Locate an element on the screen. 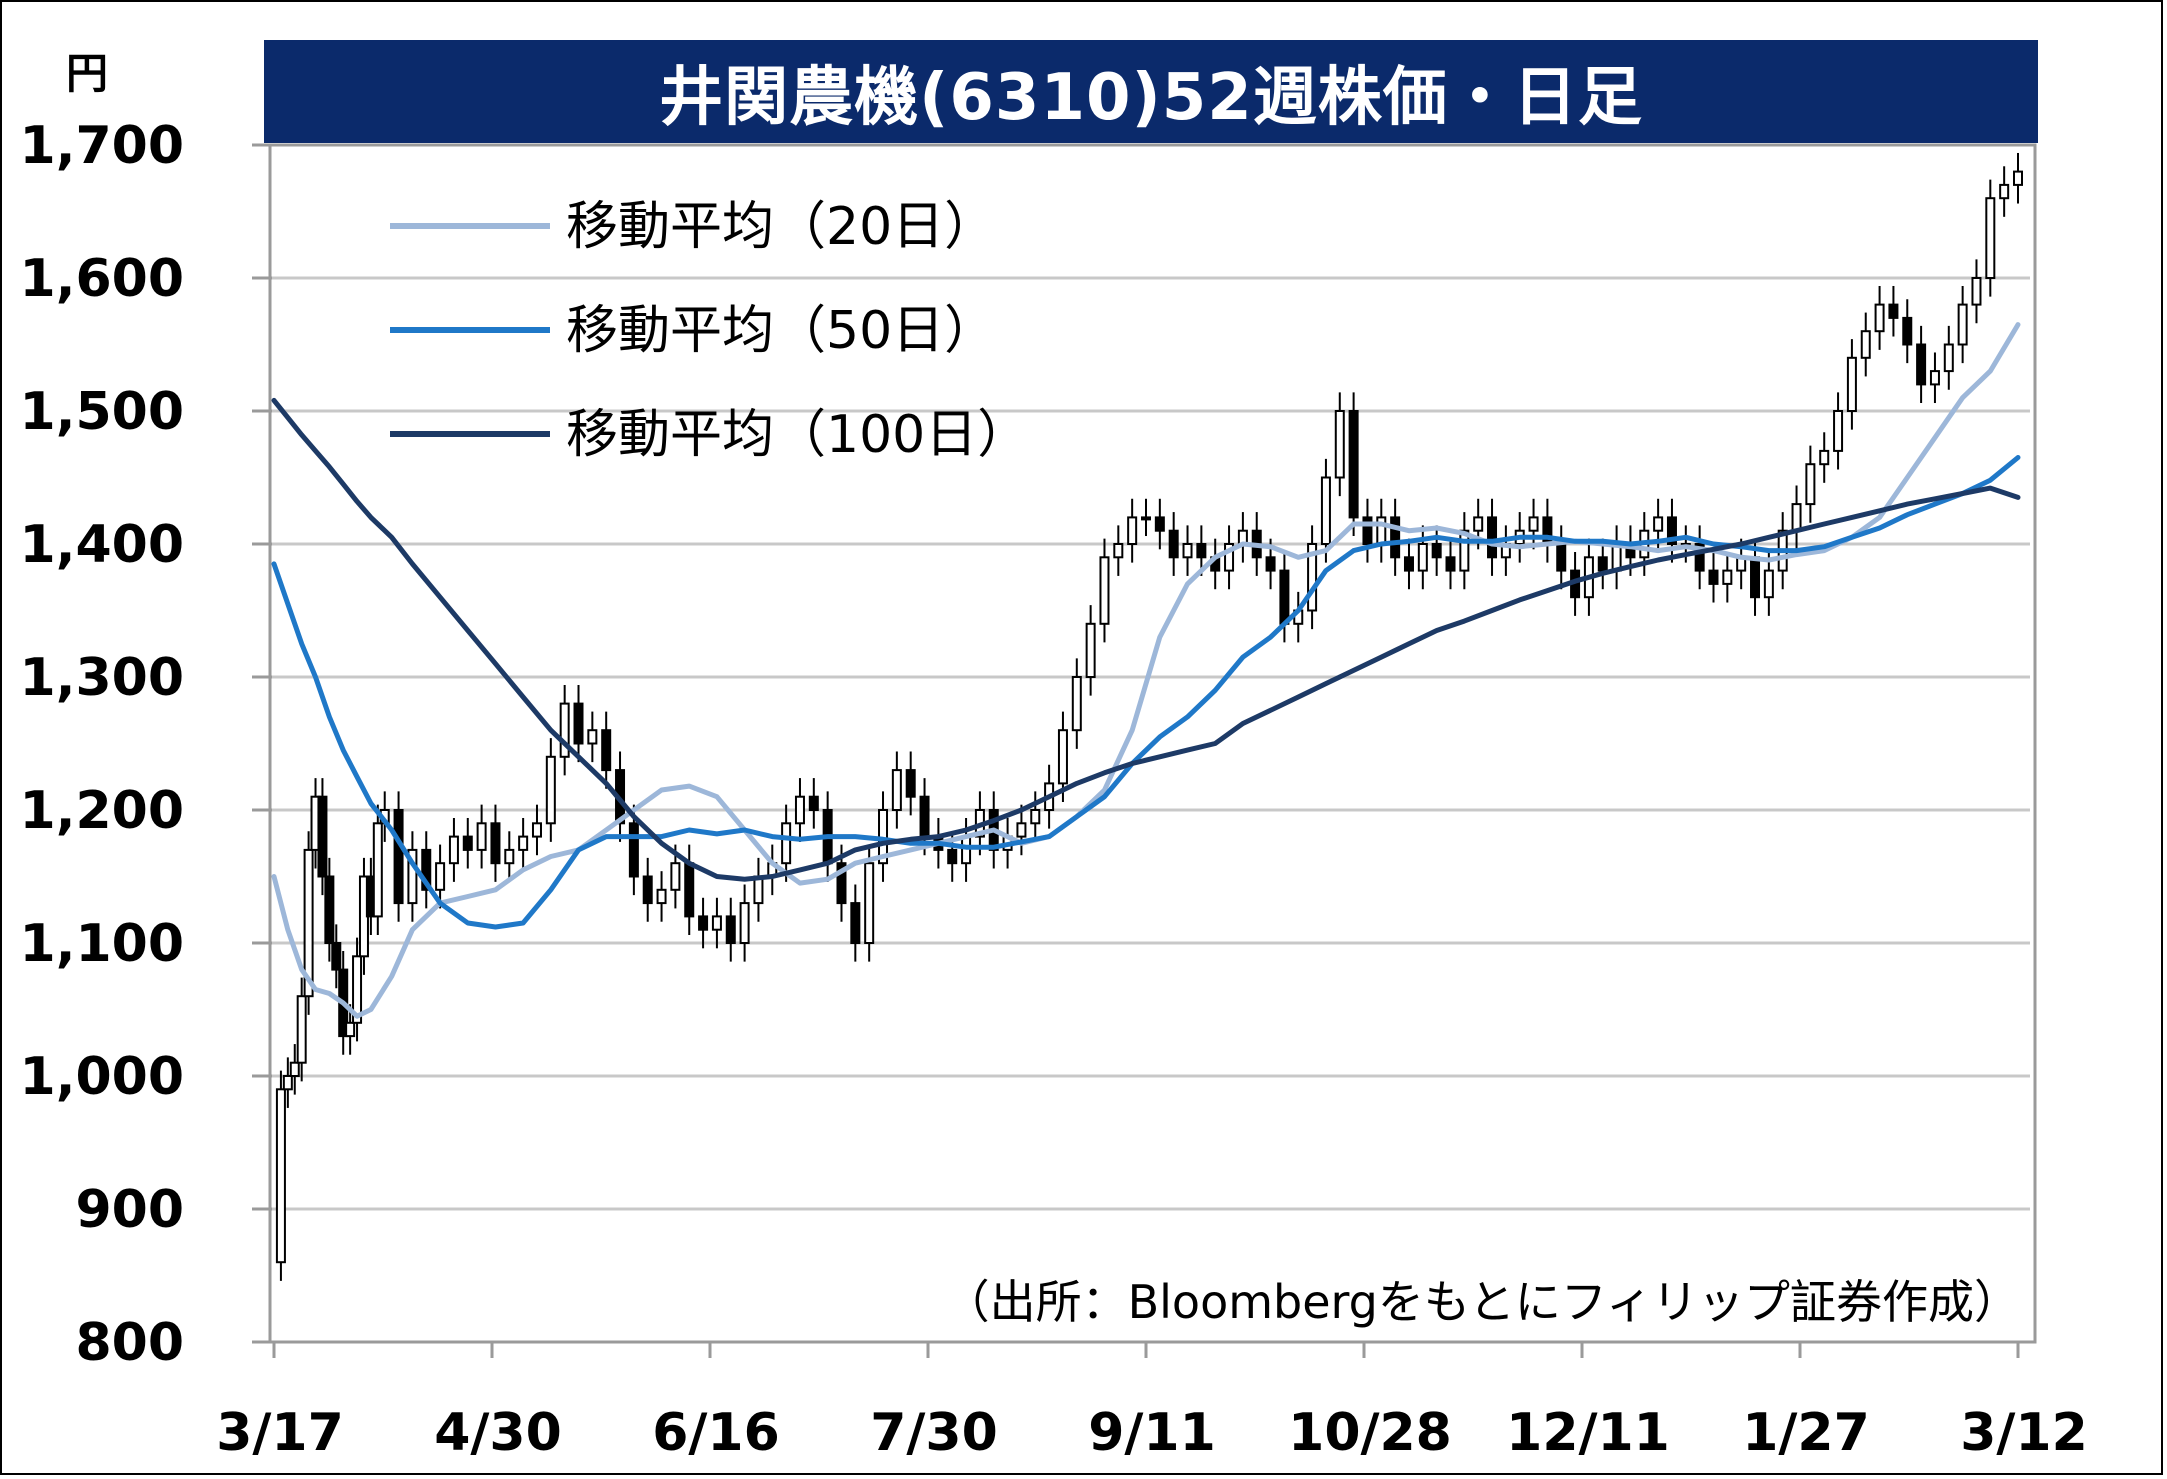 The height and width of the screenshot is (1479, 2167). x-tick-label: 6/16 is located at coordinates (716, 1433).